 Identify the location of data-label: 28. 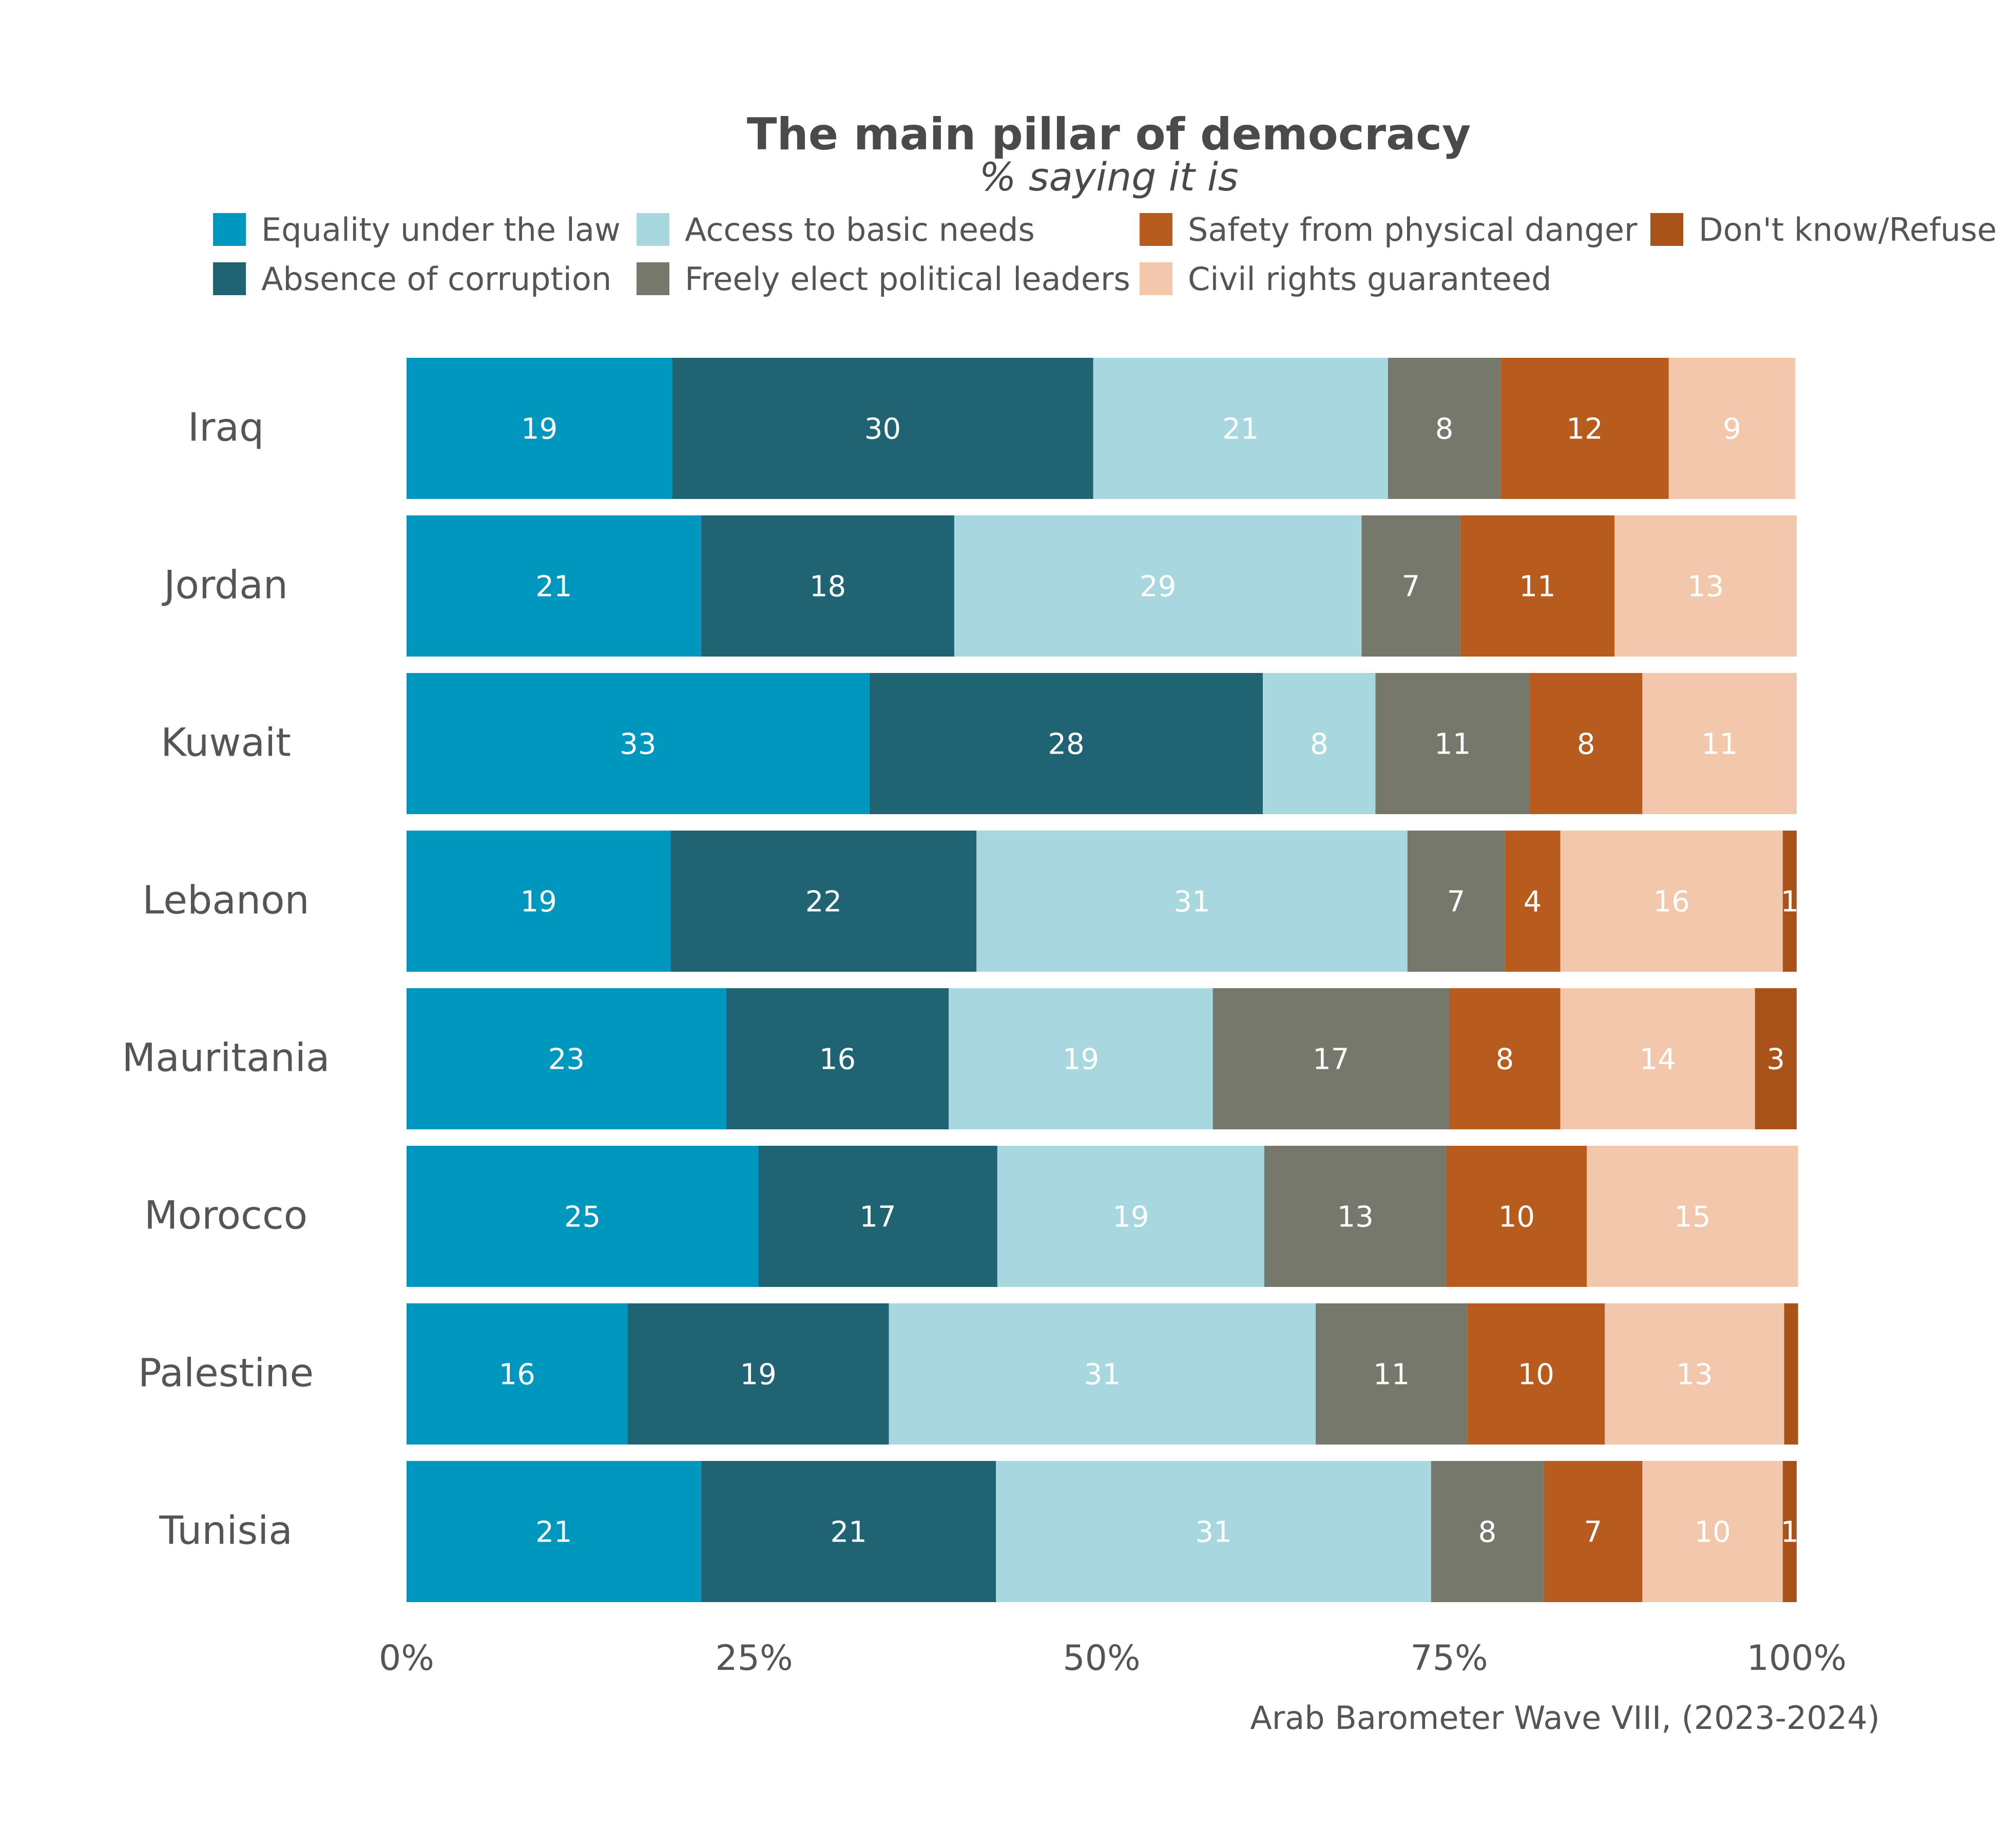
(1066, 744).